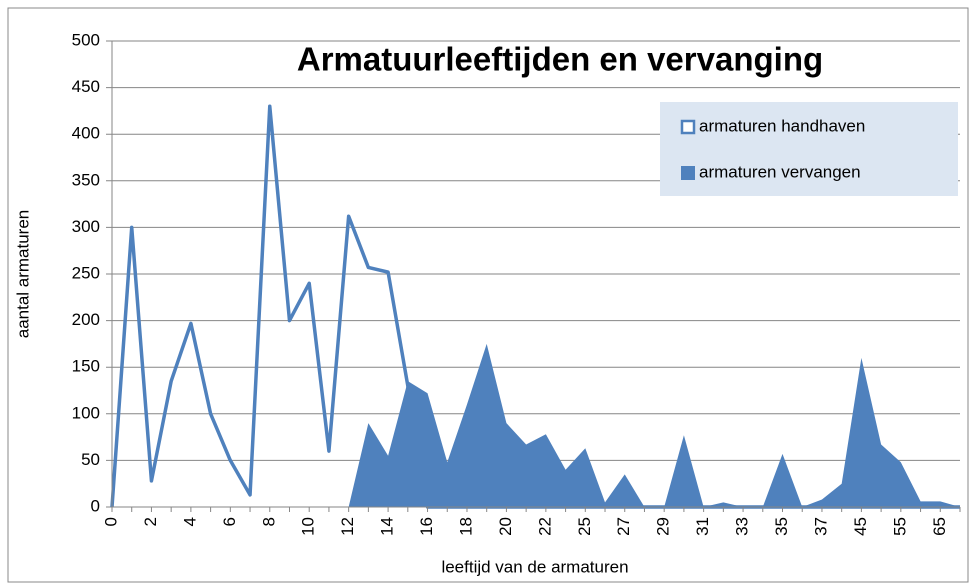 This screenshot has height=588, width=978. What do you see at coordinates (782, 125) in the screenshot?
I see `legend-label: armaturen handhaven` at bounding box center [782, 125].